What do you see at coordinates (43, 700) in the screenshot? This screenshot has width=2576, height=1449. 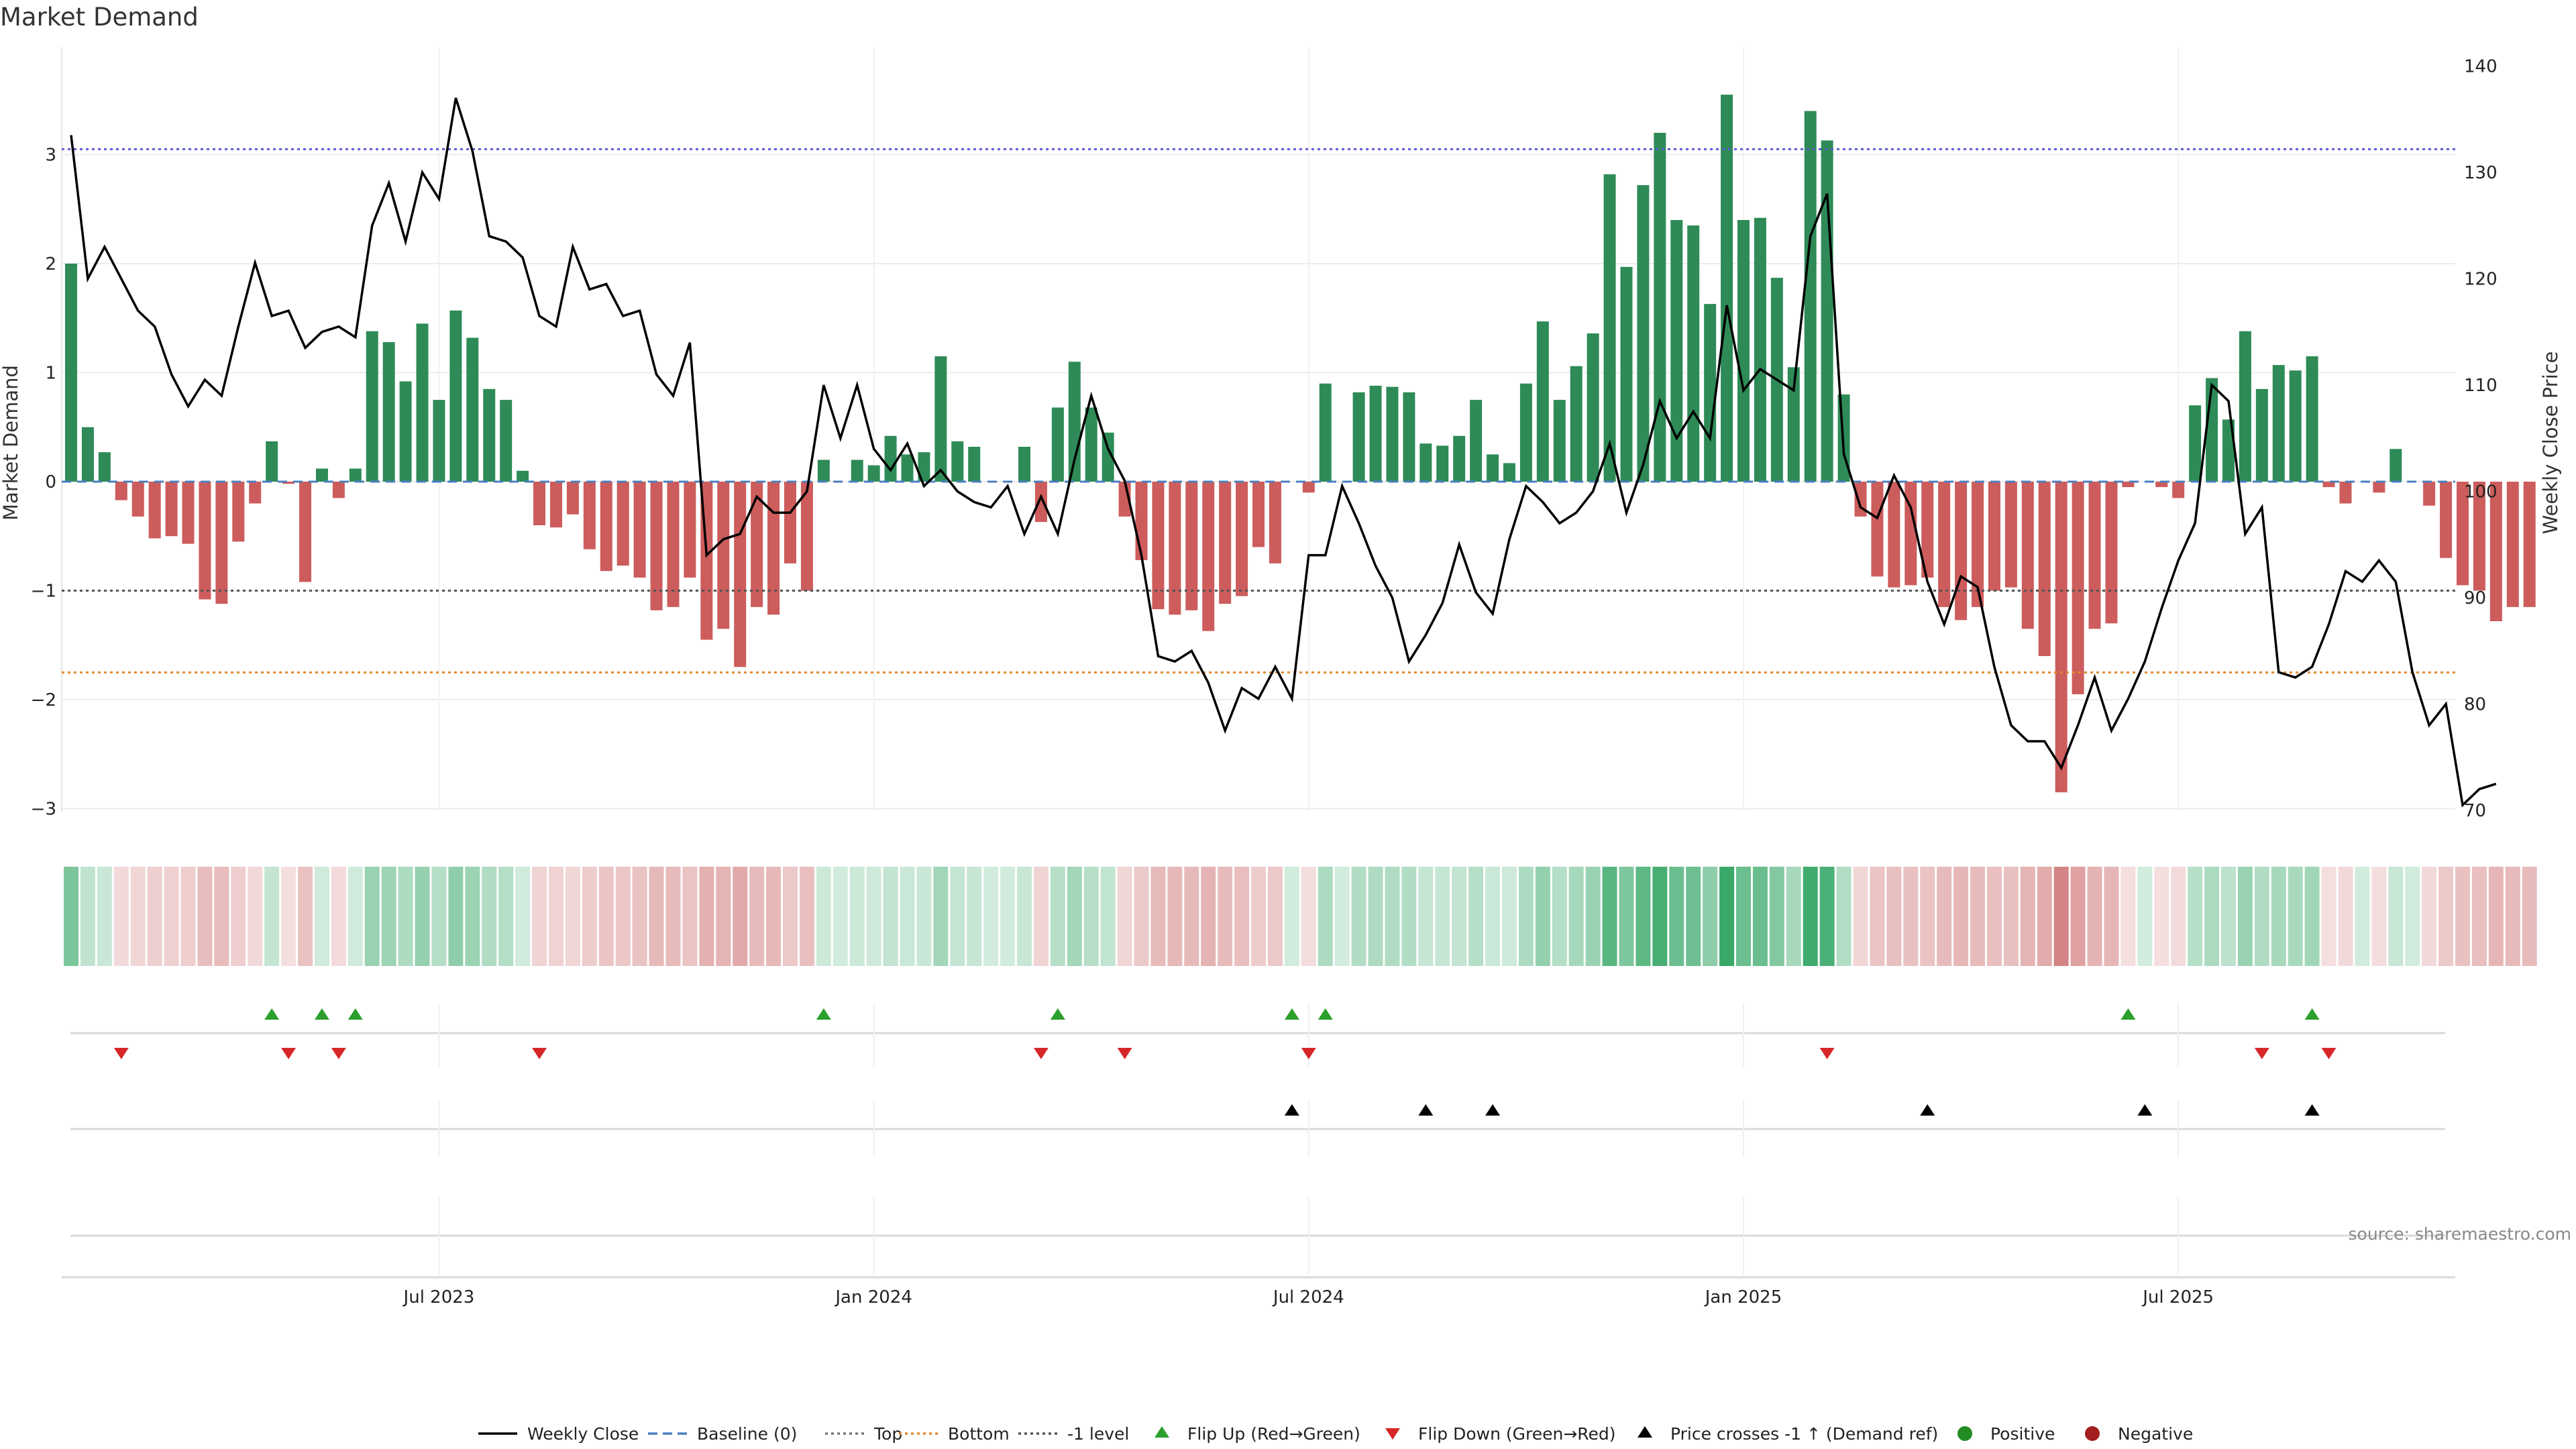 I see `left-tick-label: −2` at bounding box center [43, 700].